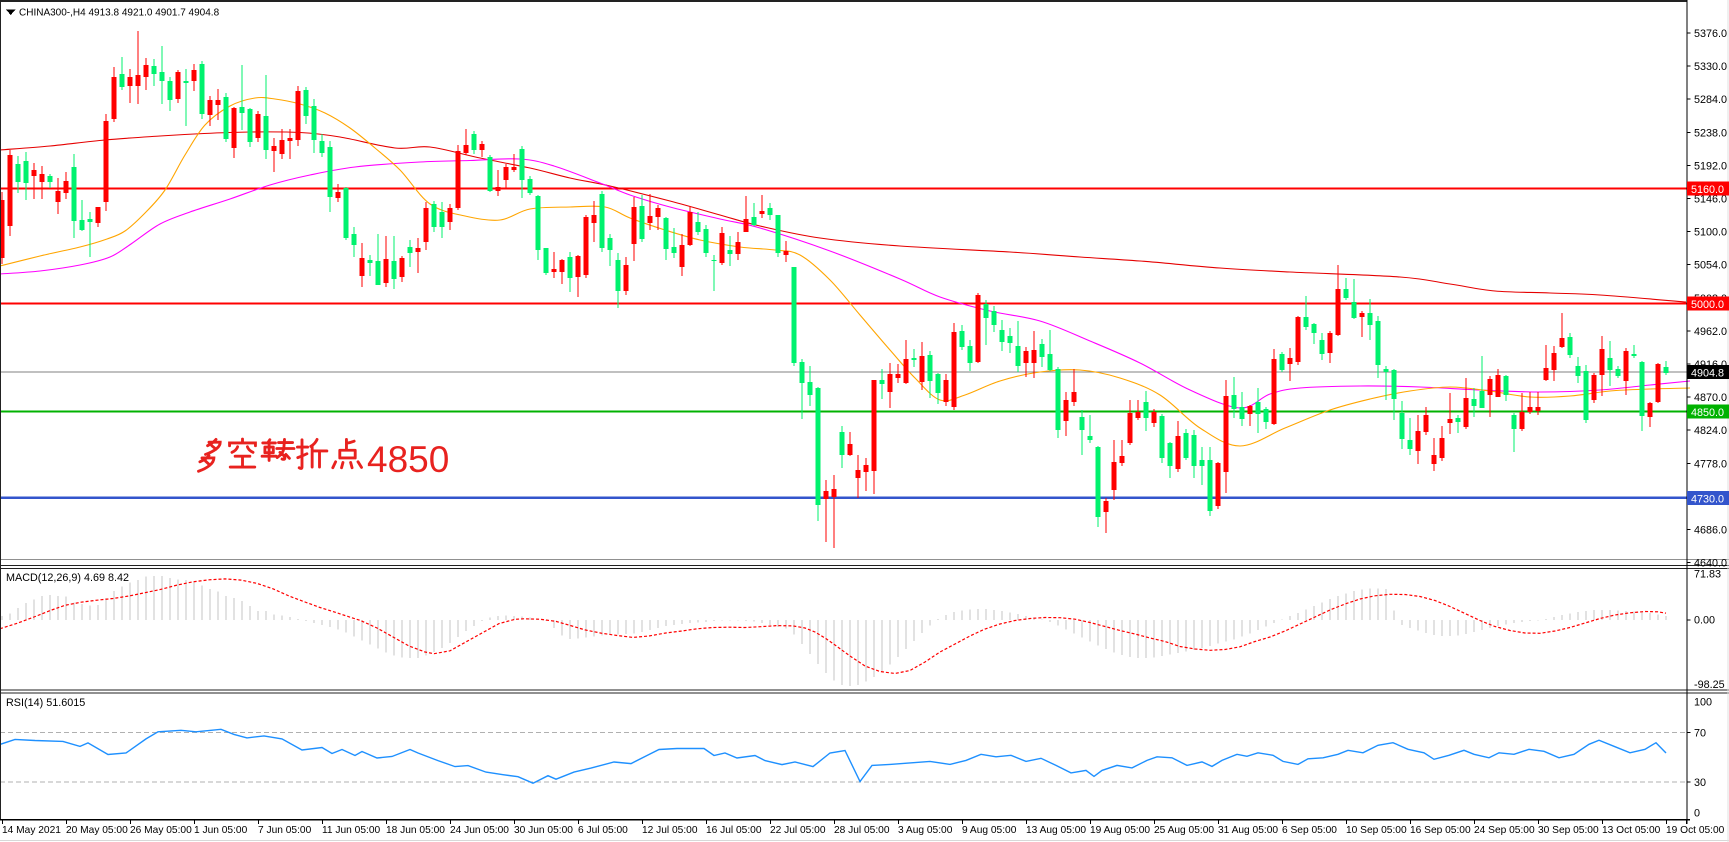 This screenshot has height=842, width=1729. I want to click on svg-text: 19 Oct 05:00, so click(1695, 830).